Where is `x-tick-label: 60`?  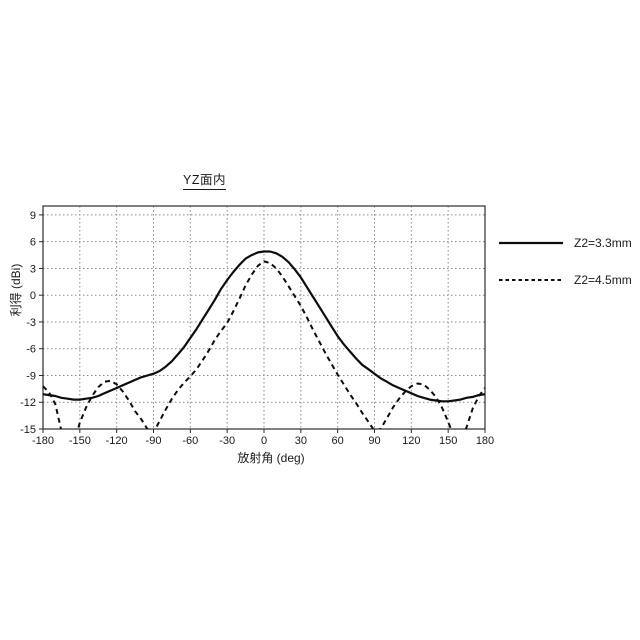 x-tick-label: 60 is located at coordinates (338, 441).